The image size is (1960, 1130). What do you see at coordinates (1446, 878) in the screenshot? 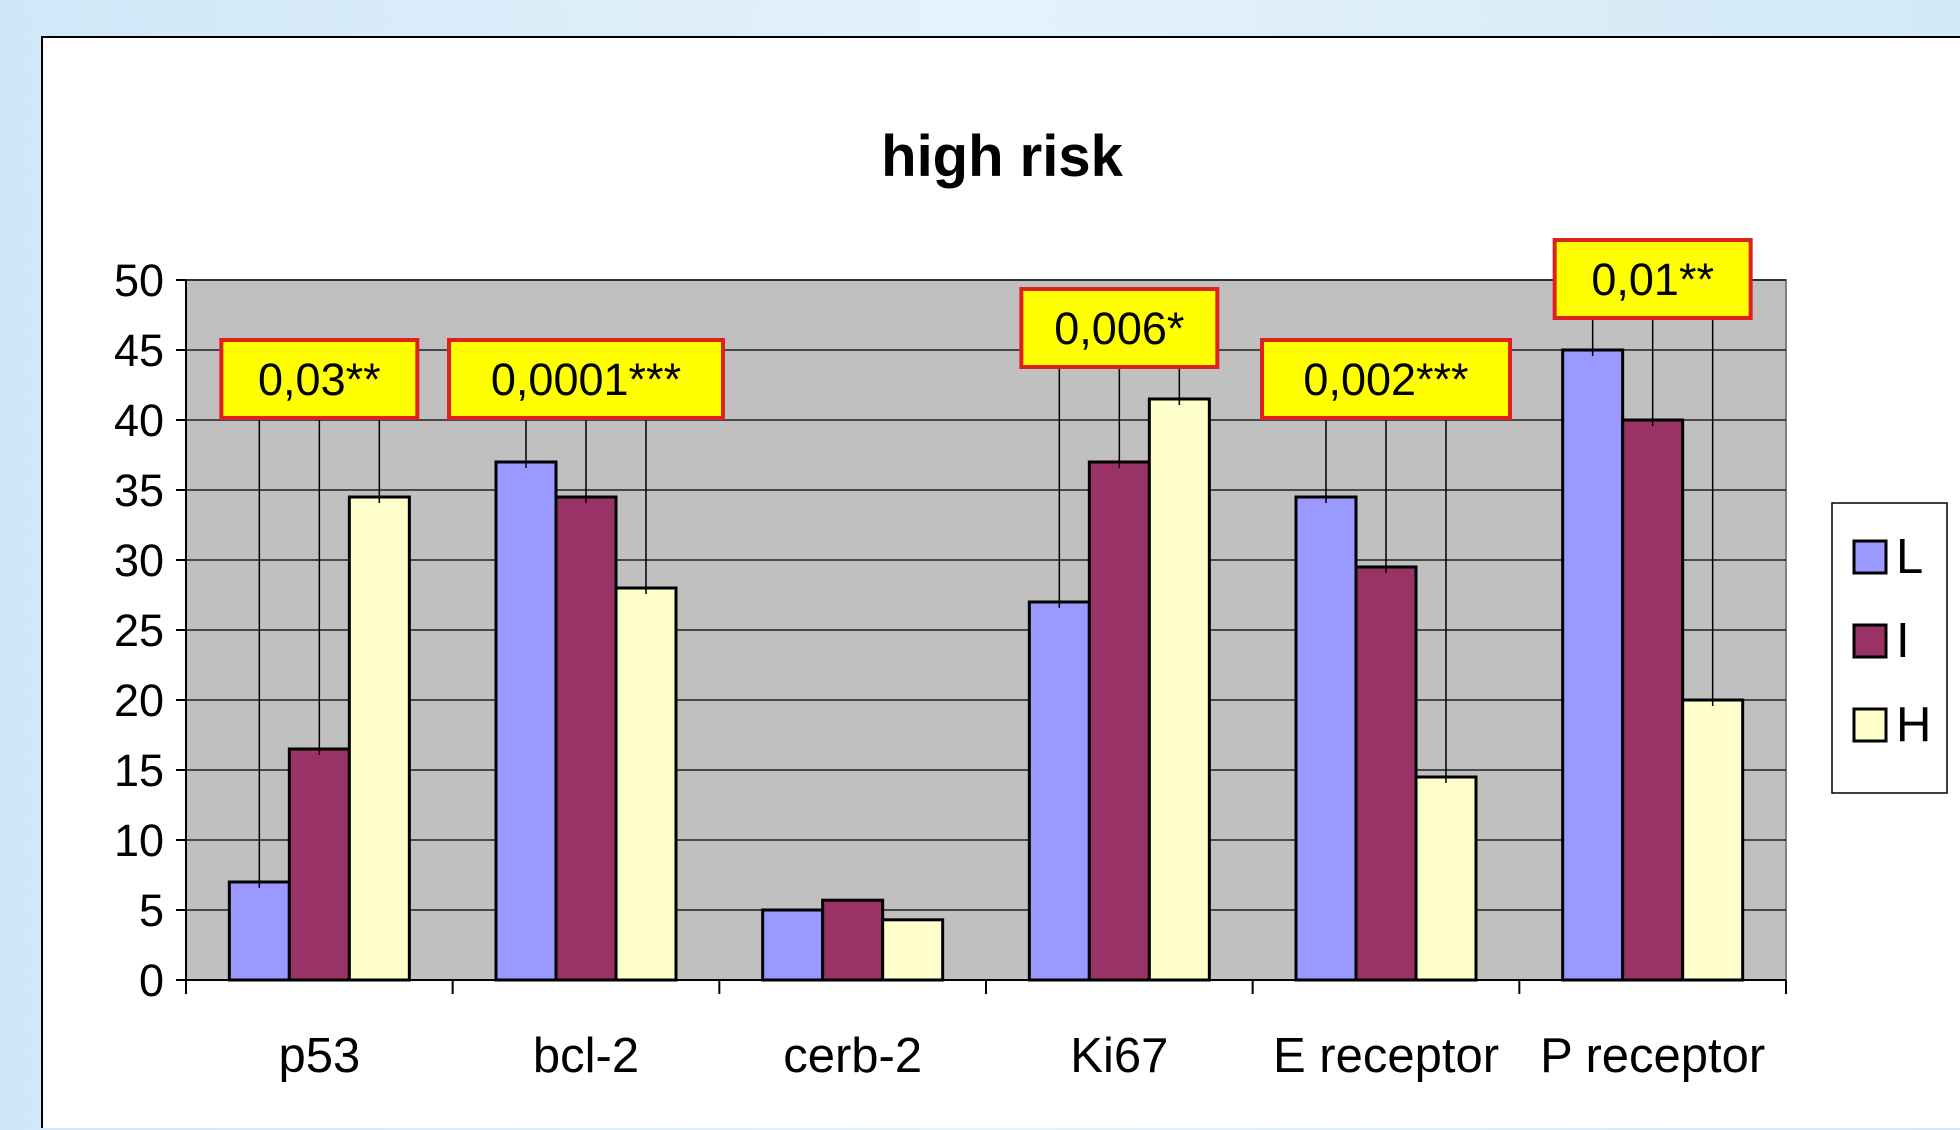
I see `bar-H-e-receptor` at bounding box center [1446, 878].